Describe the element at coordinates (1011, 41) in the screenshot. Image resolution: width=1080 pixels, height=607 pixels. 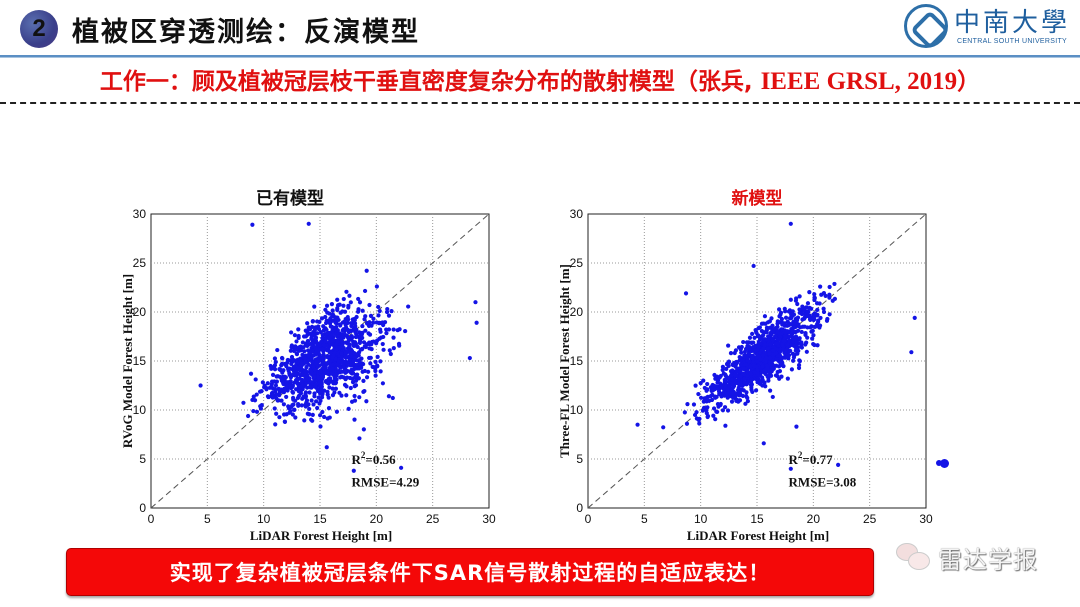
I see `logo-english-name: CENTRAL SOUTH UNIVERSITY` at that location.